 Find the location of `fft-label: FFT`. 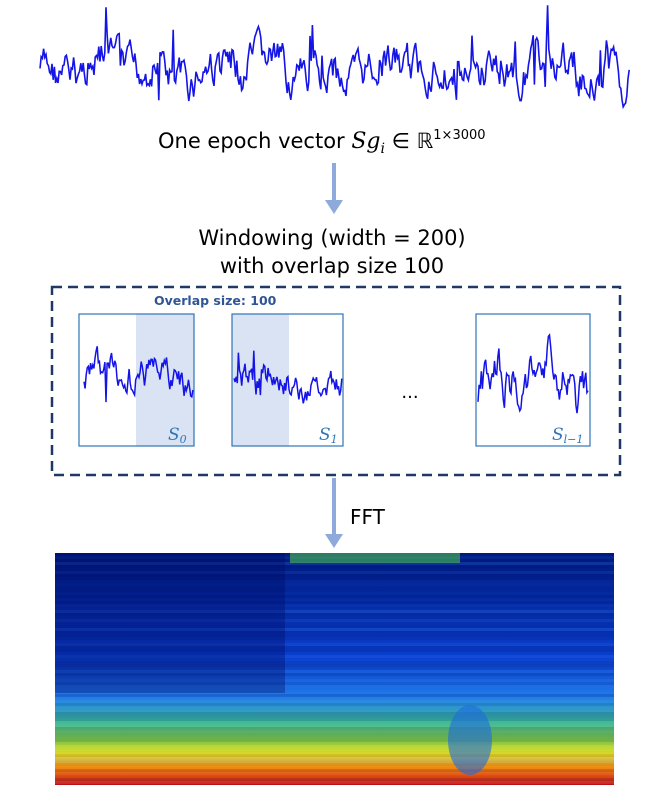

fft-label: FFT is located at coordinates (368, 517).